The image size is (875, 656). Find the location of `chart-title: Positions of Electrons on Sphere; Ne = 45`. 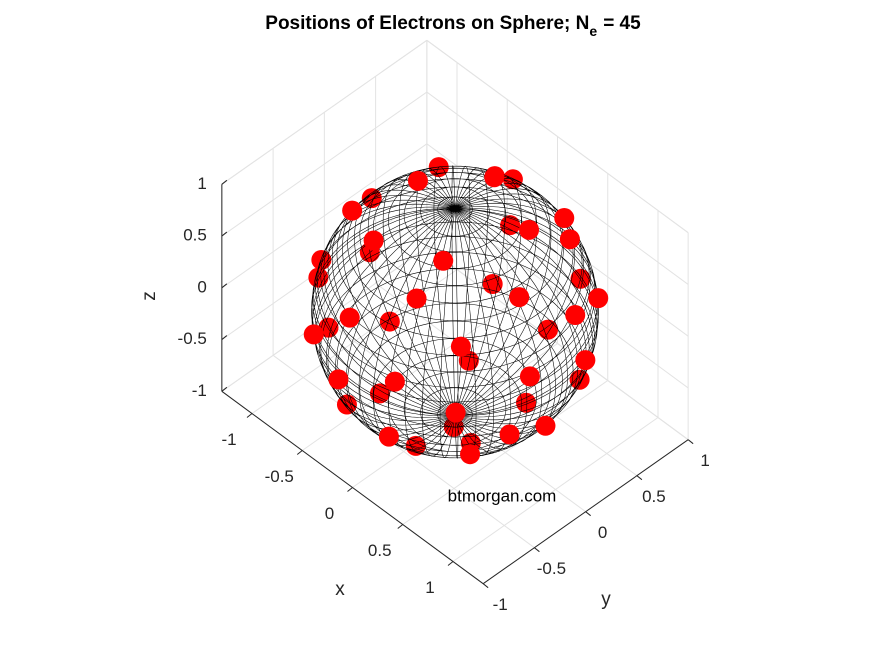

chart-title: Positions of Electrons on Sphere; Ne = 45 is located at coordinates (453, 26).